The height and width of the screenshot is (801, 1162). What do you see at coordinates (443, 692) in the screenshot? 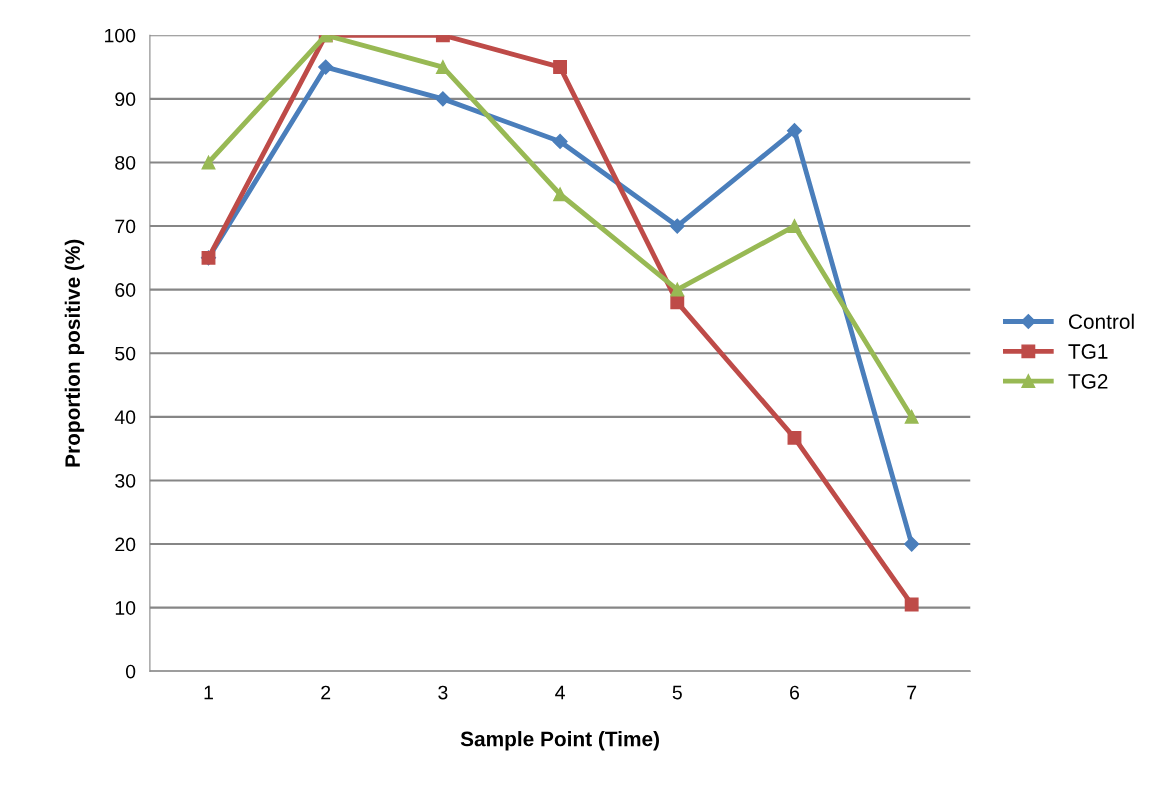
I see `x-tick-label: 3` at bounding box center [443, 692].